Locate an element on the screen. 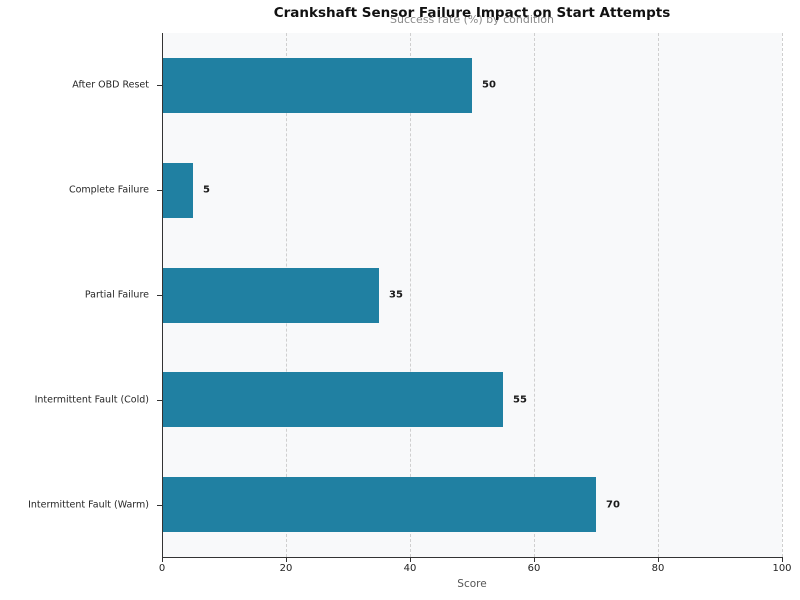 Image resolution: width=800 pixels, height=600 pixels. y-tick-label-4: Intermittent Fault (Warm) is located at coordinates (88, 505).